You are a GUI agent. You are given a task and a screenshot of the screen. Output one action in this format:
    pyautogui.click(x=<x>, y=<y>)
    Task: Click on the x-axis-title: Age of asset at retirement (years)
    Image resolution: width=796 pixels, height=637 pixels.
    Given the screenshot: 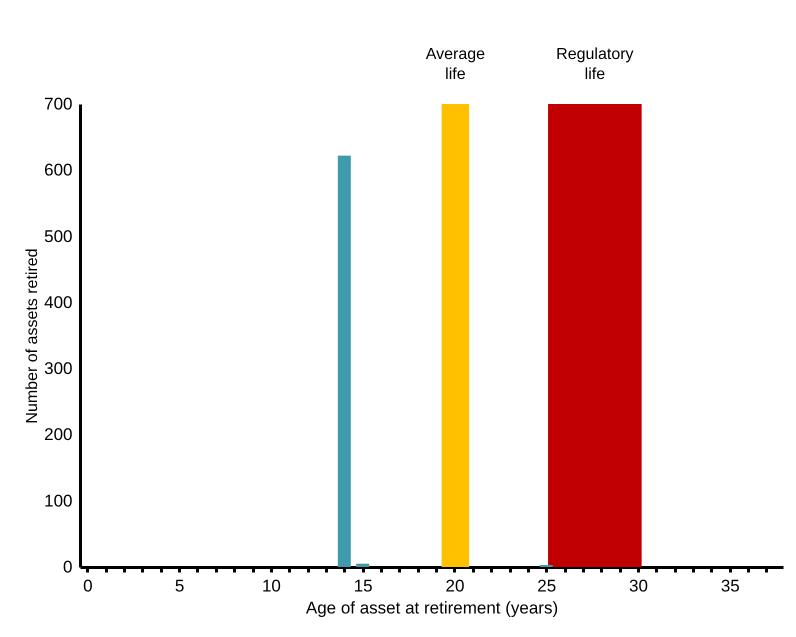 What is the action you would take?
    pyautogui.click(x=432, y=608)
    